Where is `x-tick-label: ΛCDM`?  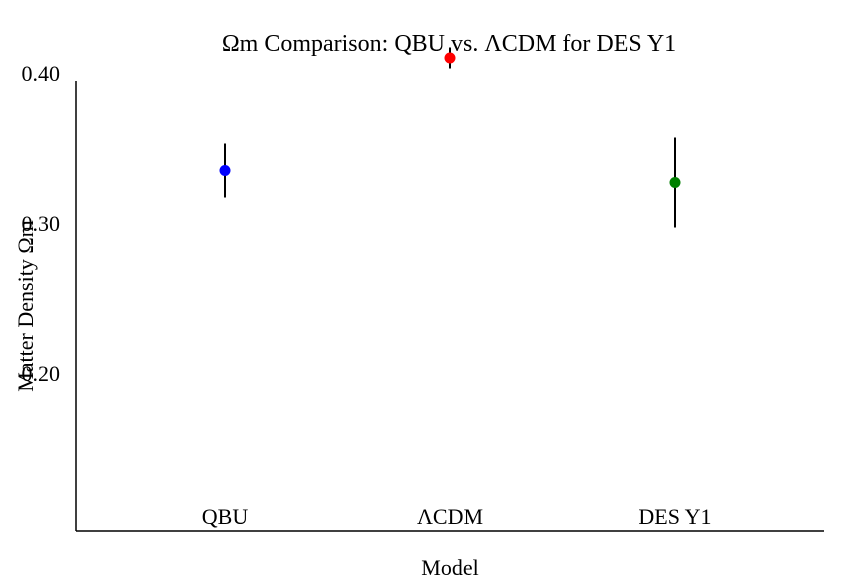
x-tick-label: ΛCDM is located at coordinates (450, 516).